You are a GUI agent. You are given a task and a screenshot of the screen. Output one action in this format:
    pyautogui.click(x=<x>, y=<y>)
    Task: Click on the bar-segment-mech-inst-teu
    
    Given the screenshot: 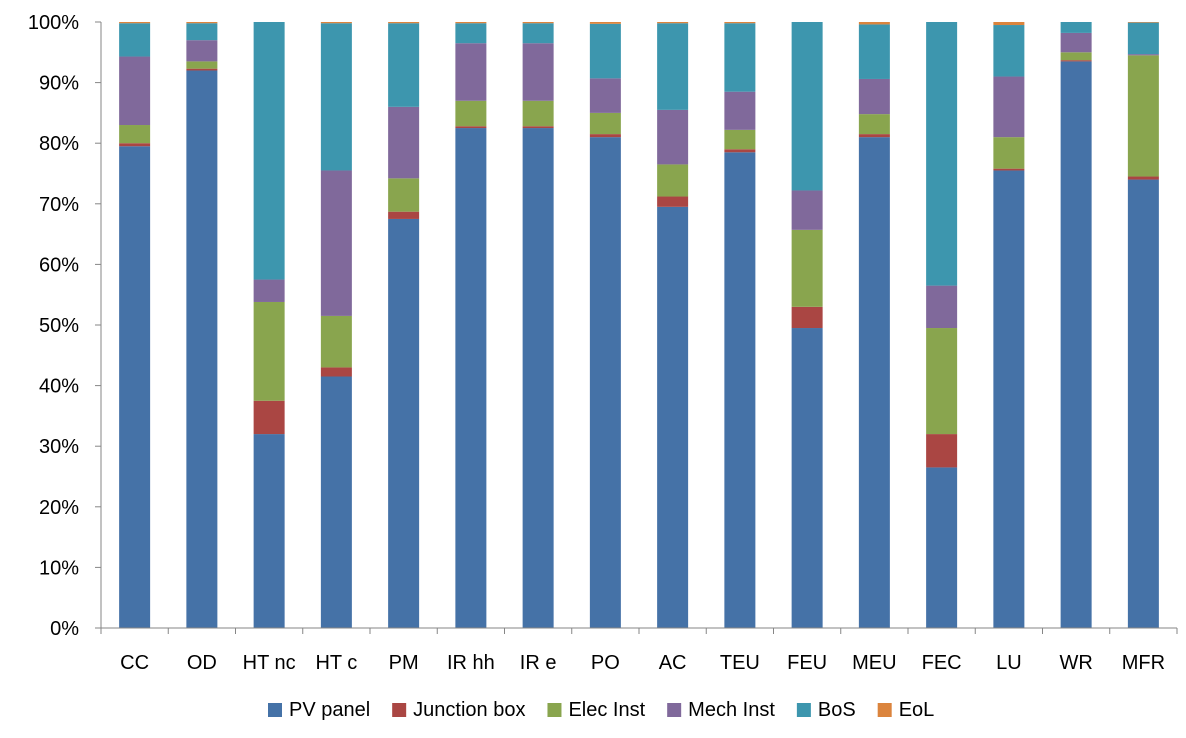 What is the action you would take?
    pyautogui.click(x=740, y=110)
    